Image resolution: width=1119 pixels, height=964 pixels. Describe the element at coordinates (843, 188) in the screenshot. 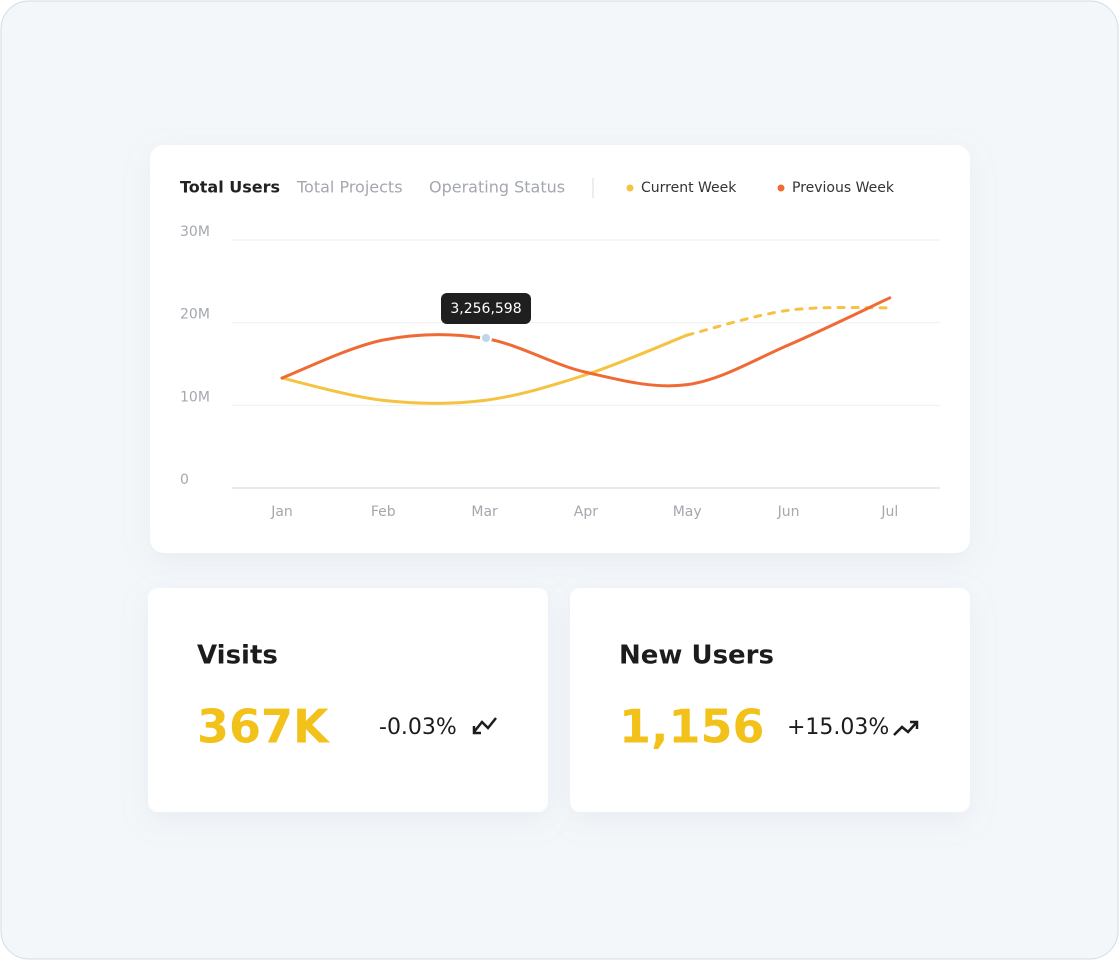

I see `legend-label: Previous Week` at that location.